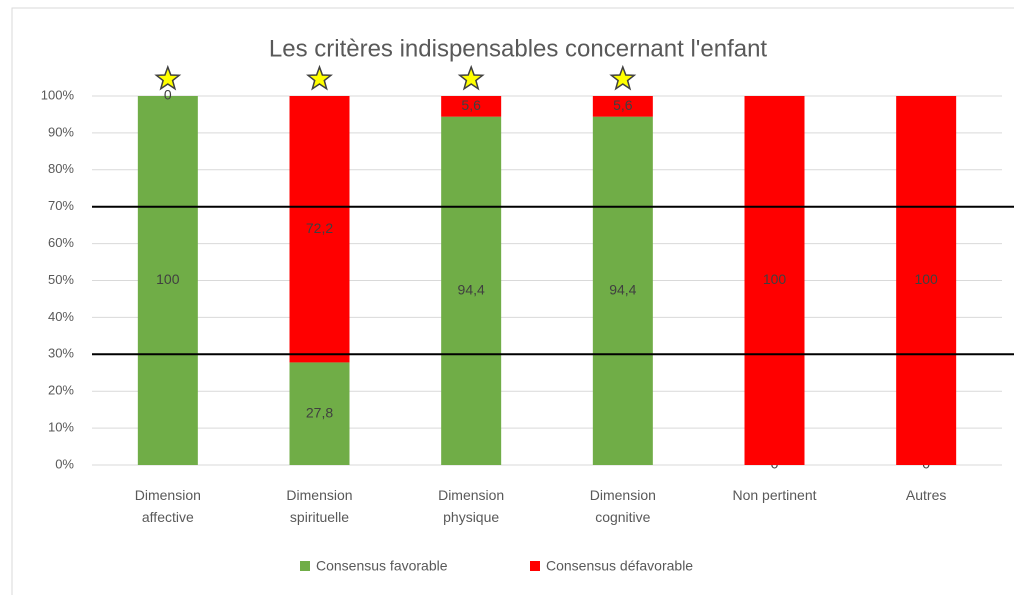 The image size is (1014, 595). Describe the element at coordinates (167, 506) in the screenshot. I see `x-tick-label: Dimension affective` at that location.